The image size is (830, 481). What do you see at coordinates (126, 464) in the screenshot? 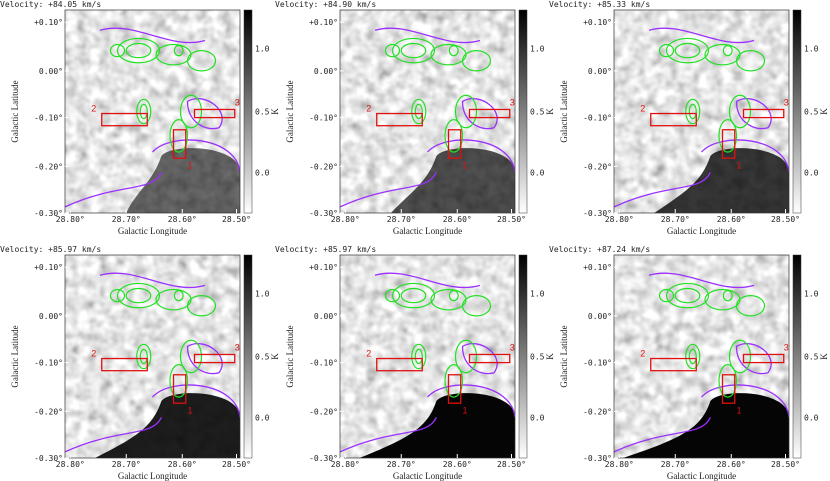
I see `x-tick-label: 28.70°` at bounding box center [126, 464].